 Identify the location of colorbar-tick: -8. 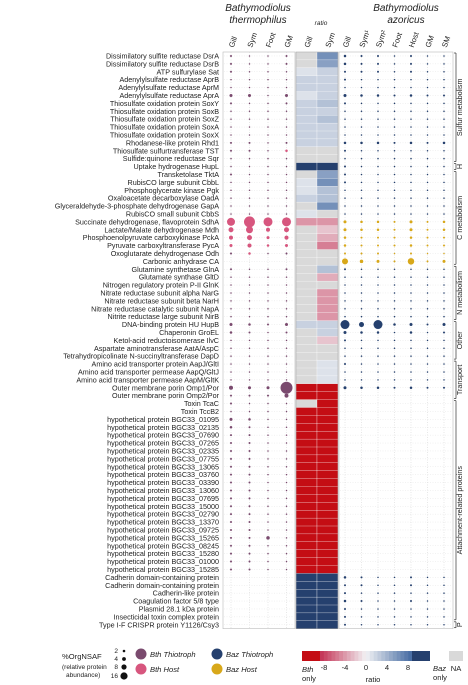
(324, 667).